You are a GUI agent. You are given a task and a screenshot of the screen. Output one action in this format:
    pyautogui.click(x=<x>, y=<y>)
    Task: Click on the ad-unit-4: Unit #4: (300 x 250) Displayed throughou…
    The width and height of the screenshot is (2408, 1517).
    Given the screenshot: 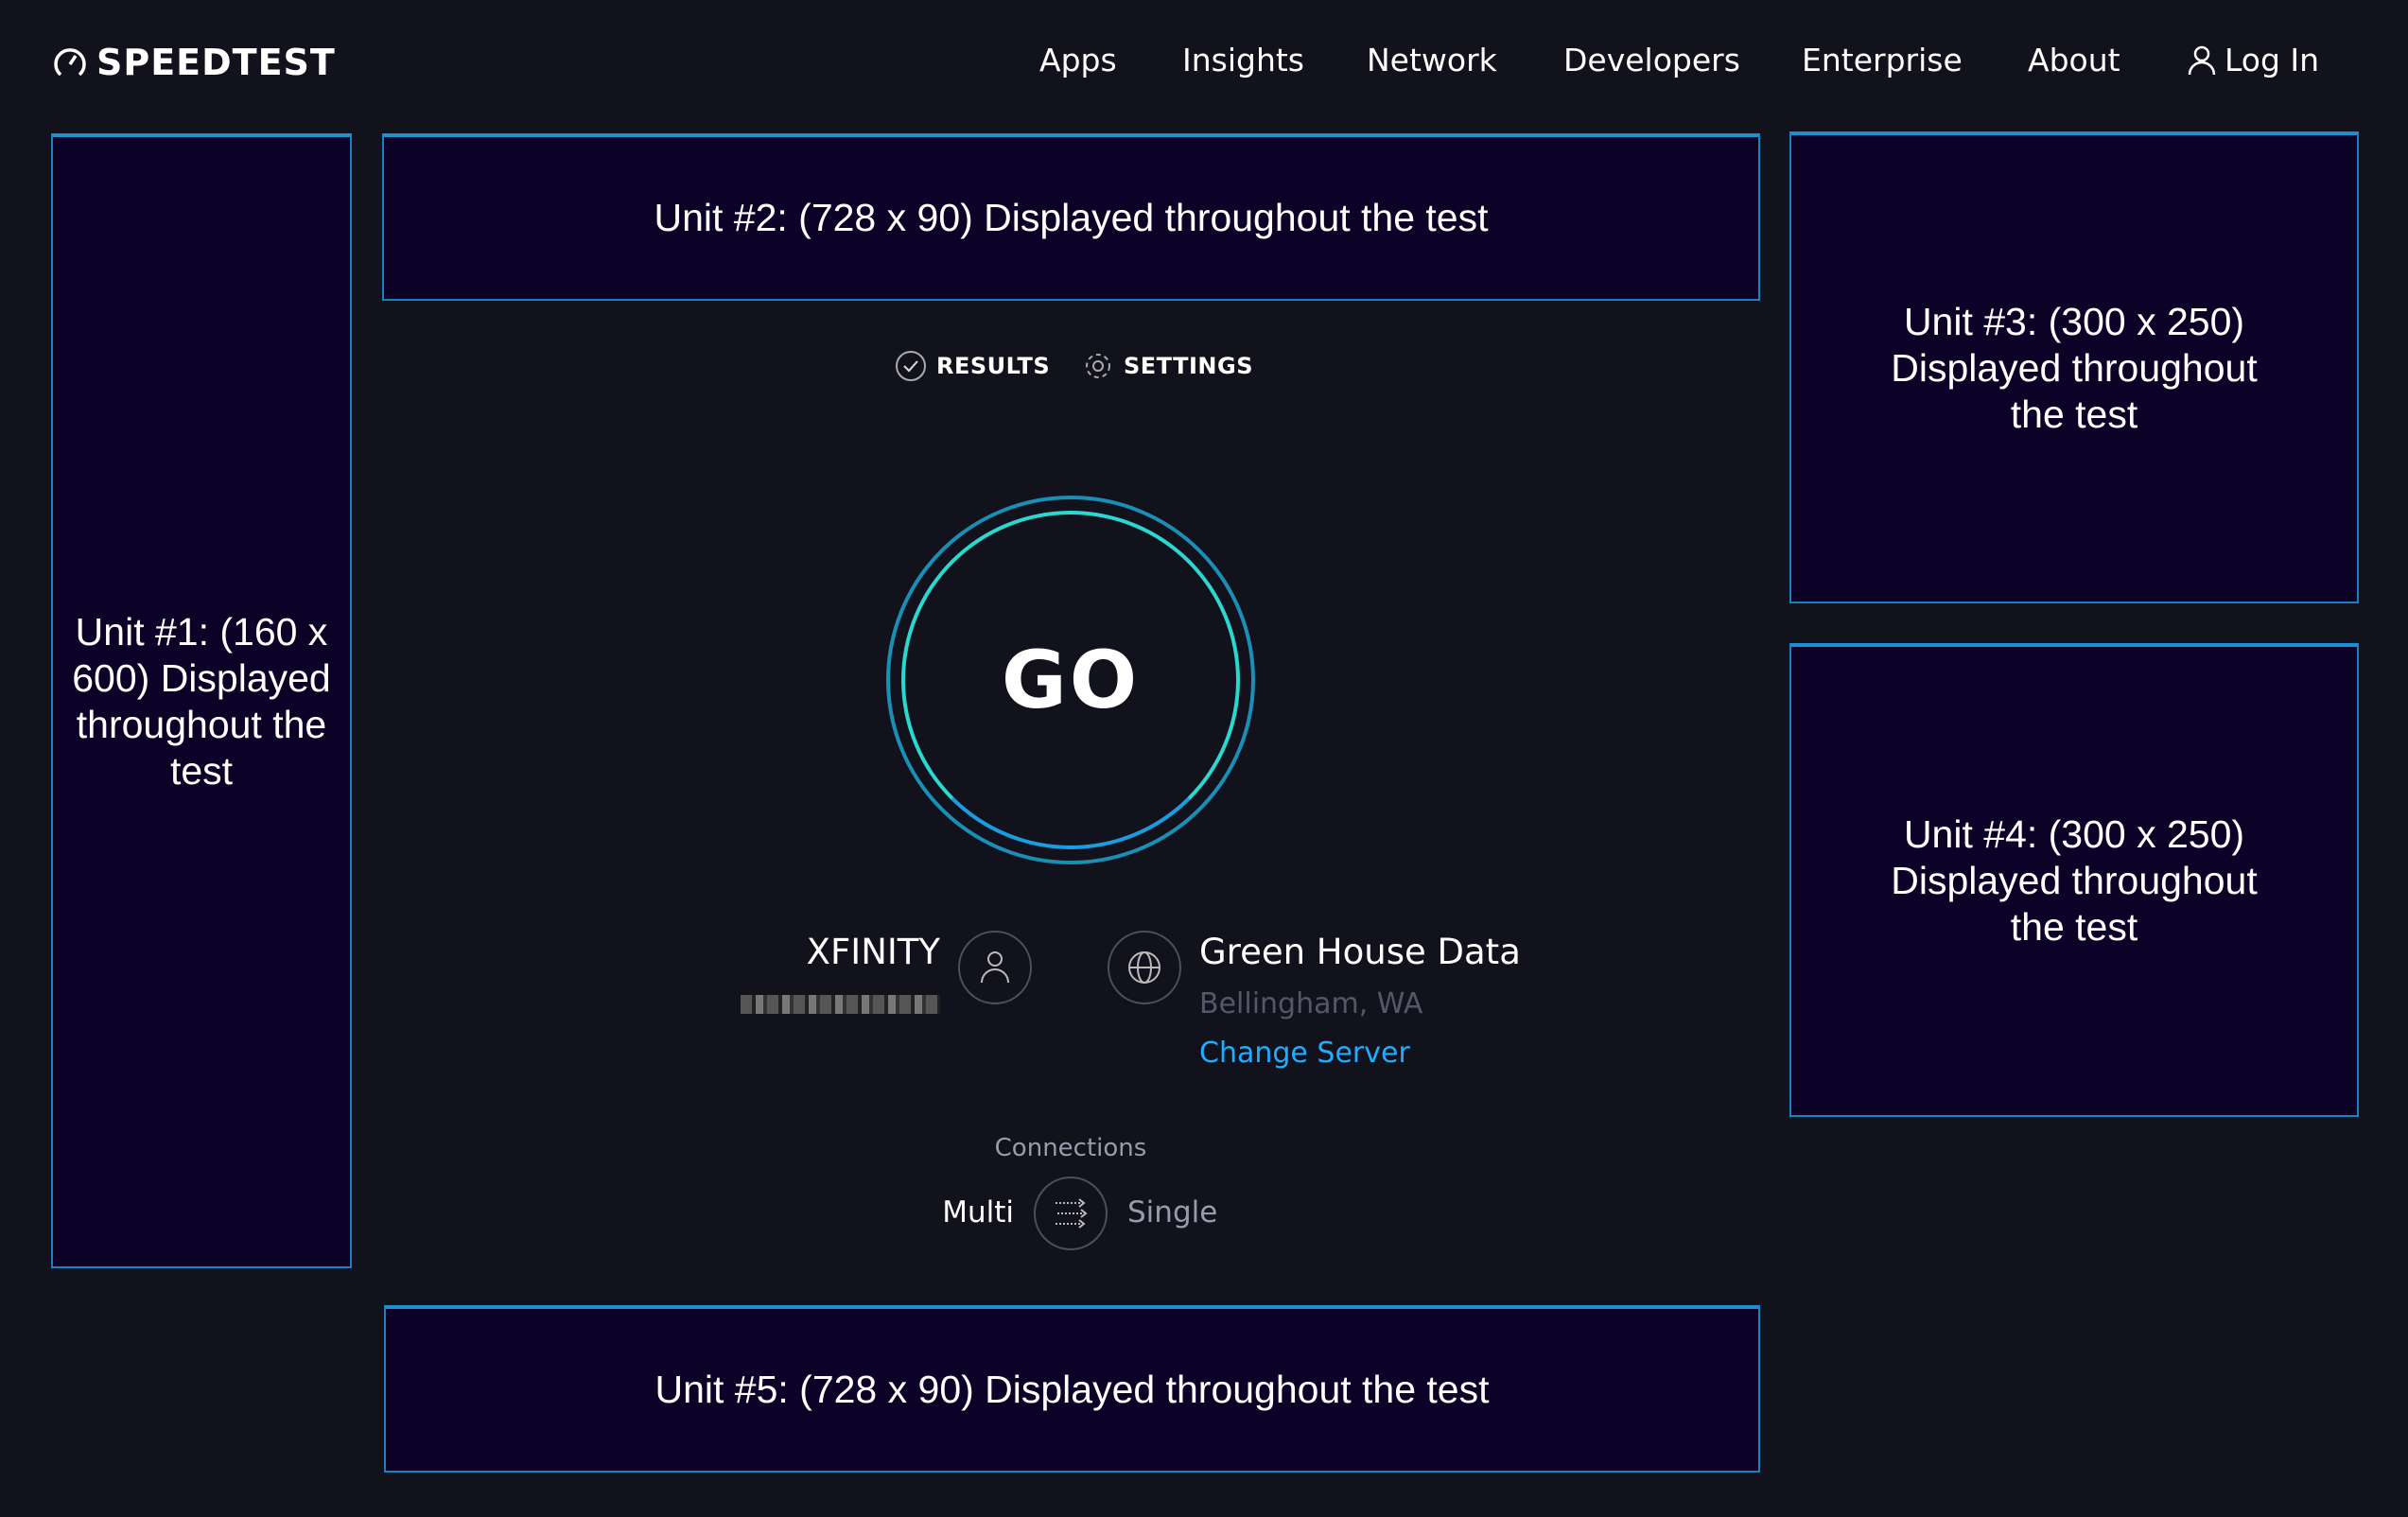 What is the action you would take?
    pyautogui.click(x=2074, y=880)
    